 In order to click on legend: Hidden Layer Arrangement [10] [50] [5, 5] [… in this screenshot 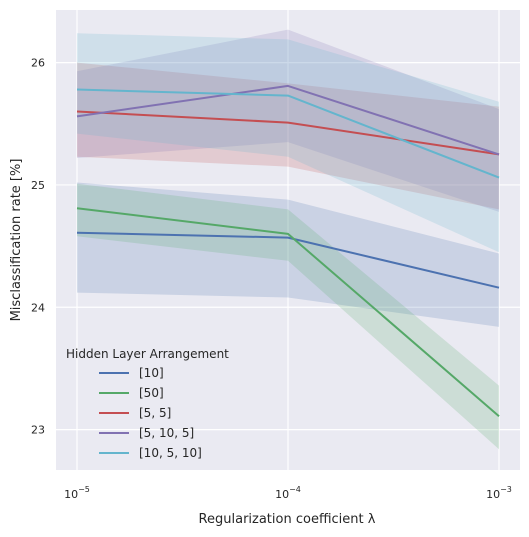, I will do `click(147, 403)`.